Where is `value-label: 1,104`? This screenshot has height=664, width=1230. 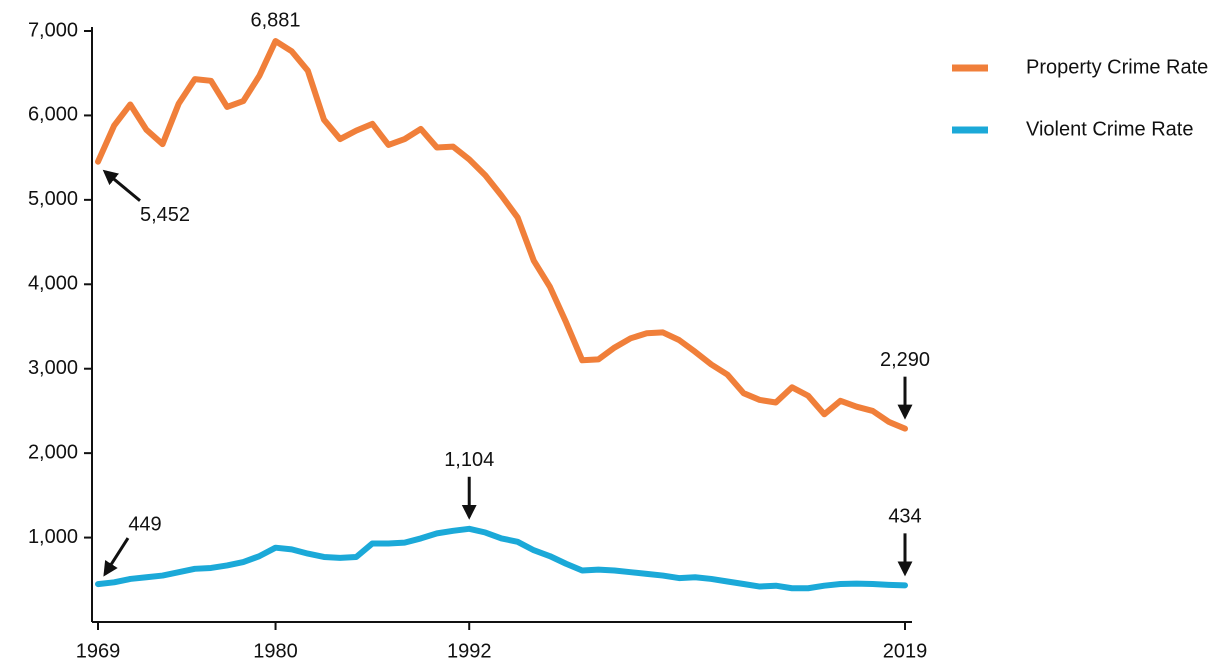
value-label: 1,104 is located at coordinates (469, 460).